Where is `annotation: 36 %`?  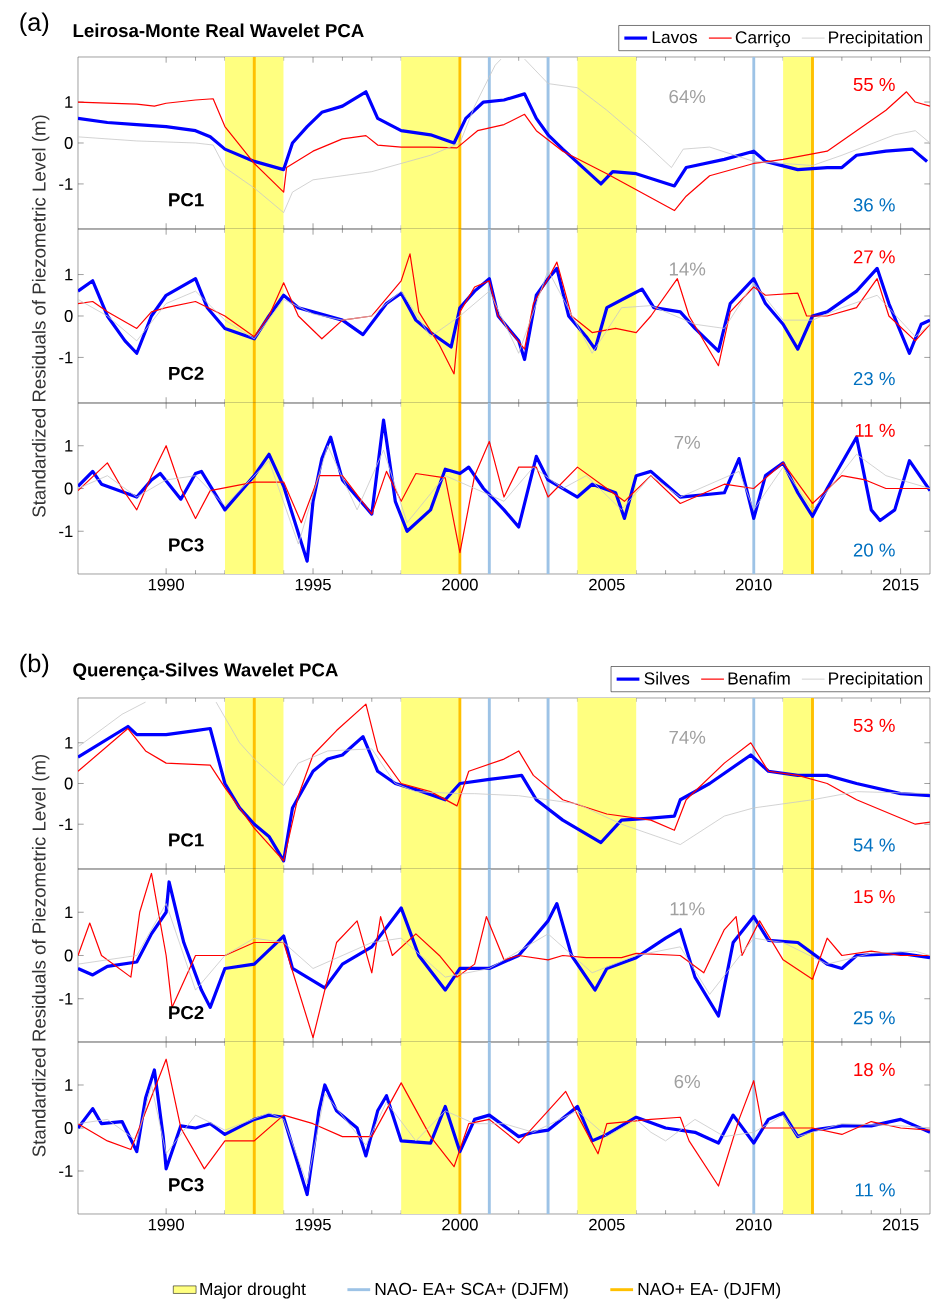 annotation: 36 % is located at coordinates (874, 205).